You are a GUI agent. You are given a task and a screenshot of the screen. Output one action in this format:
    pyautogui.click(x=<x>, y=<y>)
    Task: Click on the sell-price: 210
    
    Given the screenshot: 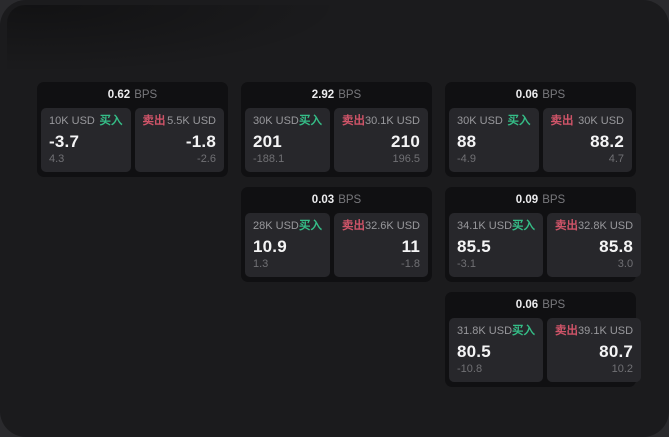 What is the action you would take?
    pyautogui.click(x=405, y=141)
    